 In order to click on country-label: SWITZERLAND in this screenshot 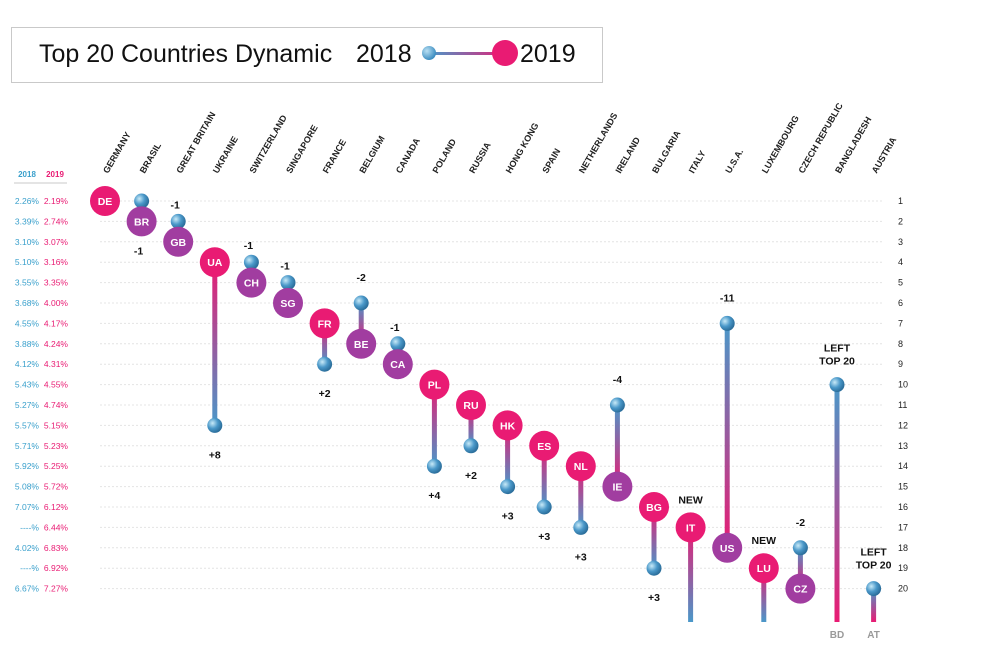, I will do `click(268, 144)`.